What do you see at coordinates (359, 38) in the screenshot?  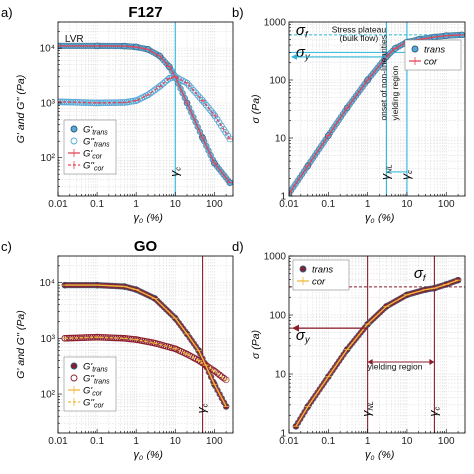 I see `annotation-text: (bulk flow)` at bounding box center [359, 38].